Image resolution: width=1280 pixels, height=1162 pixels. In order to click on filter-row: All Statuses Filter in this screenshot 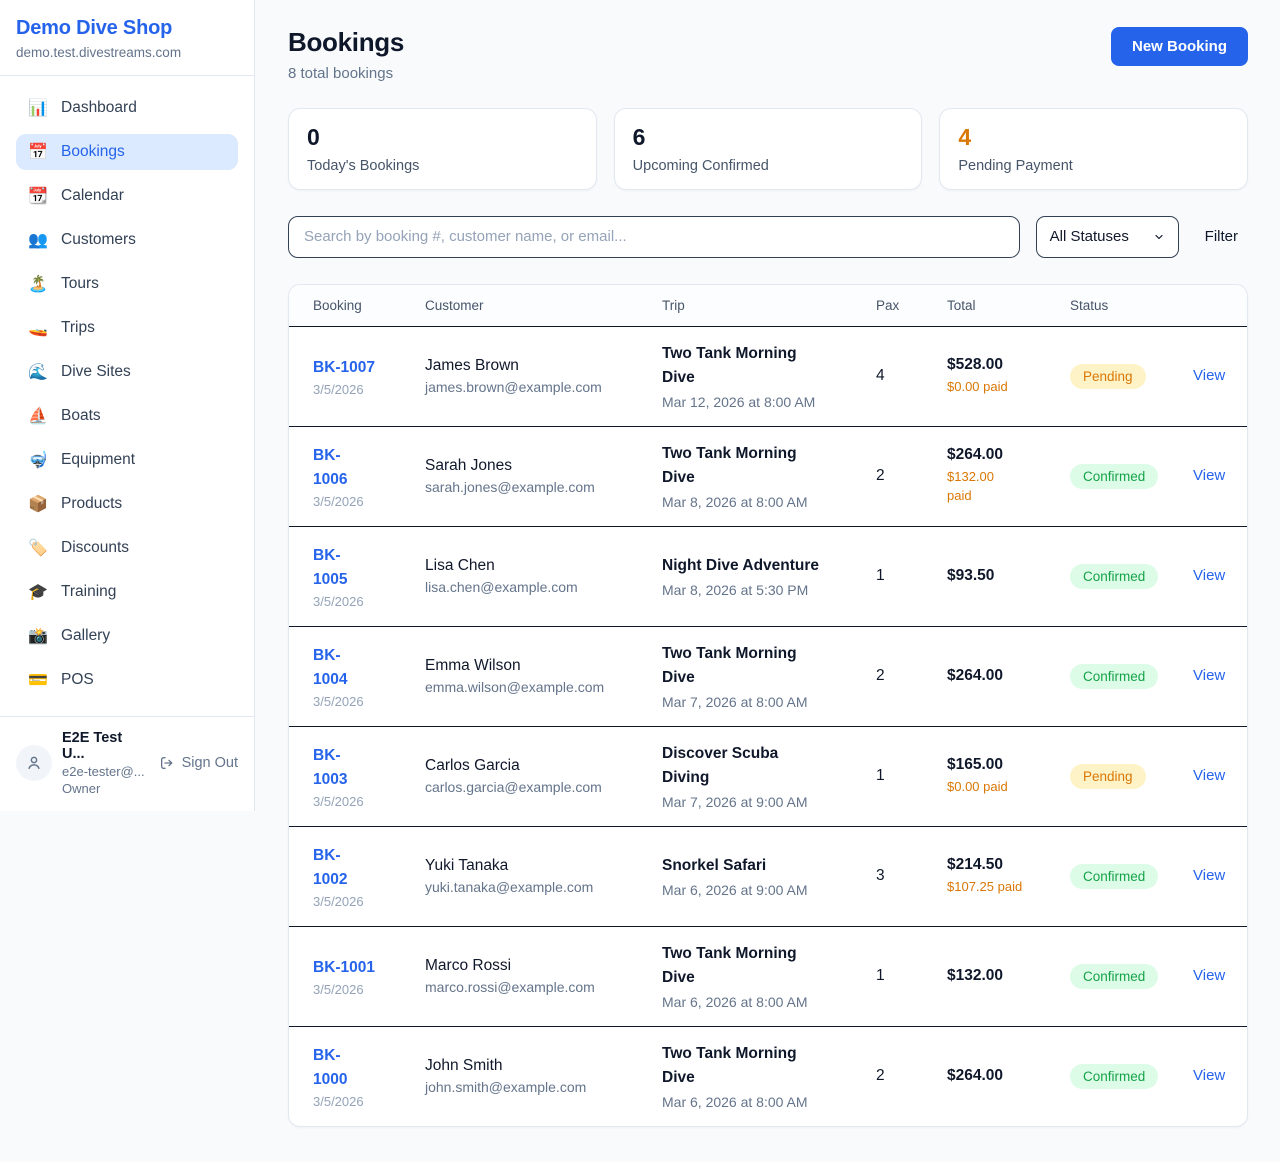, I will do `click(768, 236)`.